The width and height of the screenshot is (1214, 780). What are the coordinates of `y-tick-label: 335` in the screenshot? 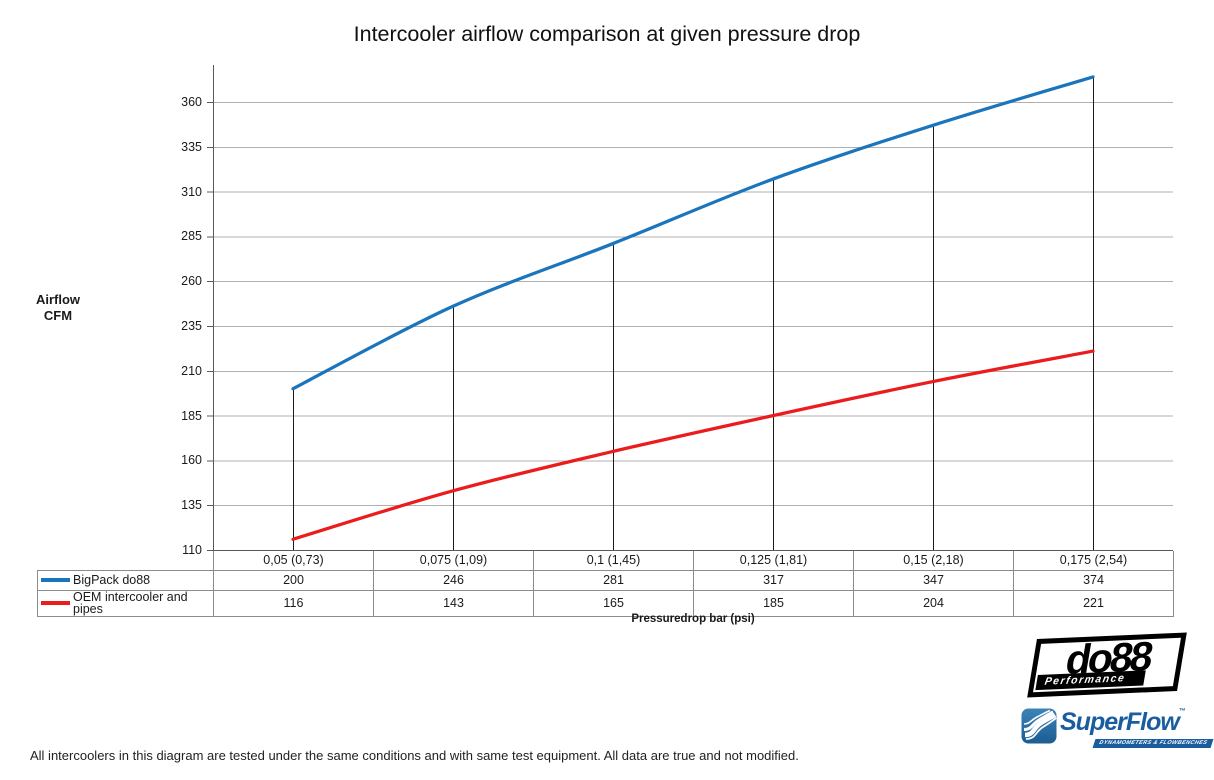 It's located at (191, 146).